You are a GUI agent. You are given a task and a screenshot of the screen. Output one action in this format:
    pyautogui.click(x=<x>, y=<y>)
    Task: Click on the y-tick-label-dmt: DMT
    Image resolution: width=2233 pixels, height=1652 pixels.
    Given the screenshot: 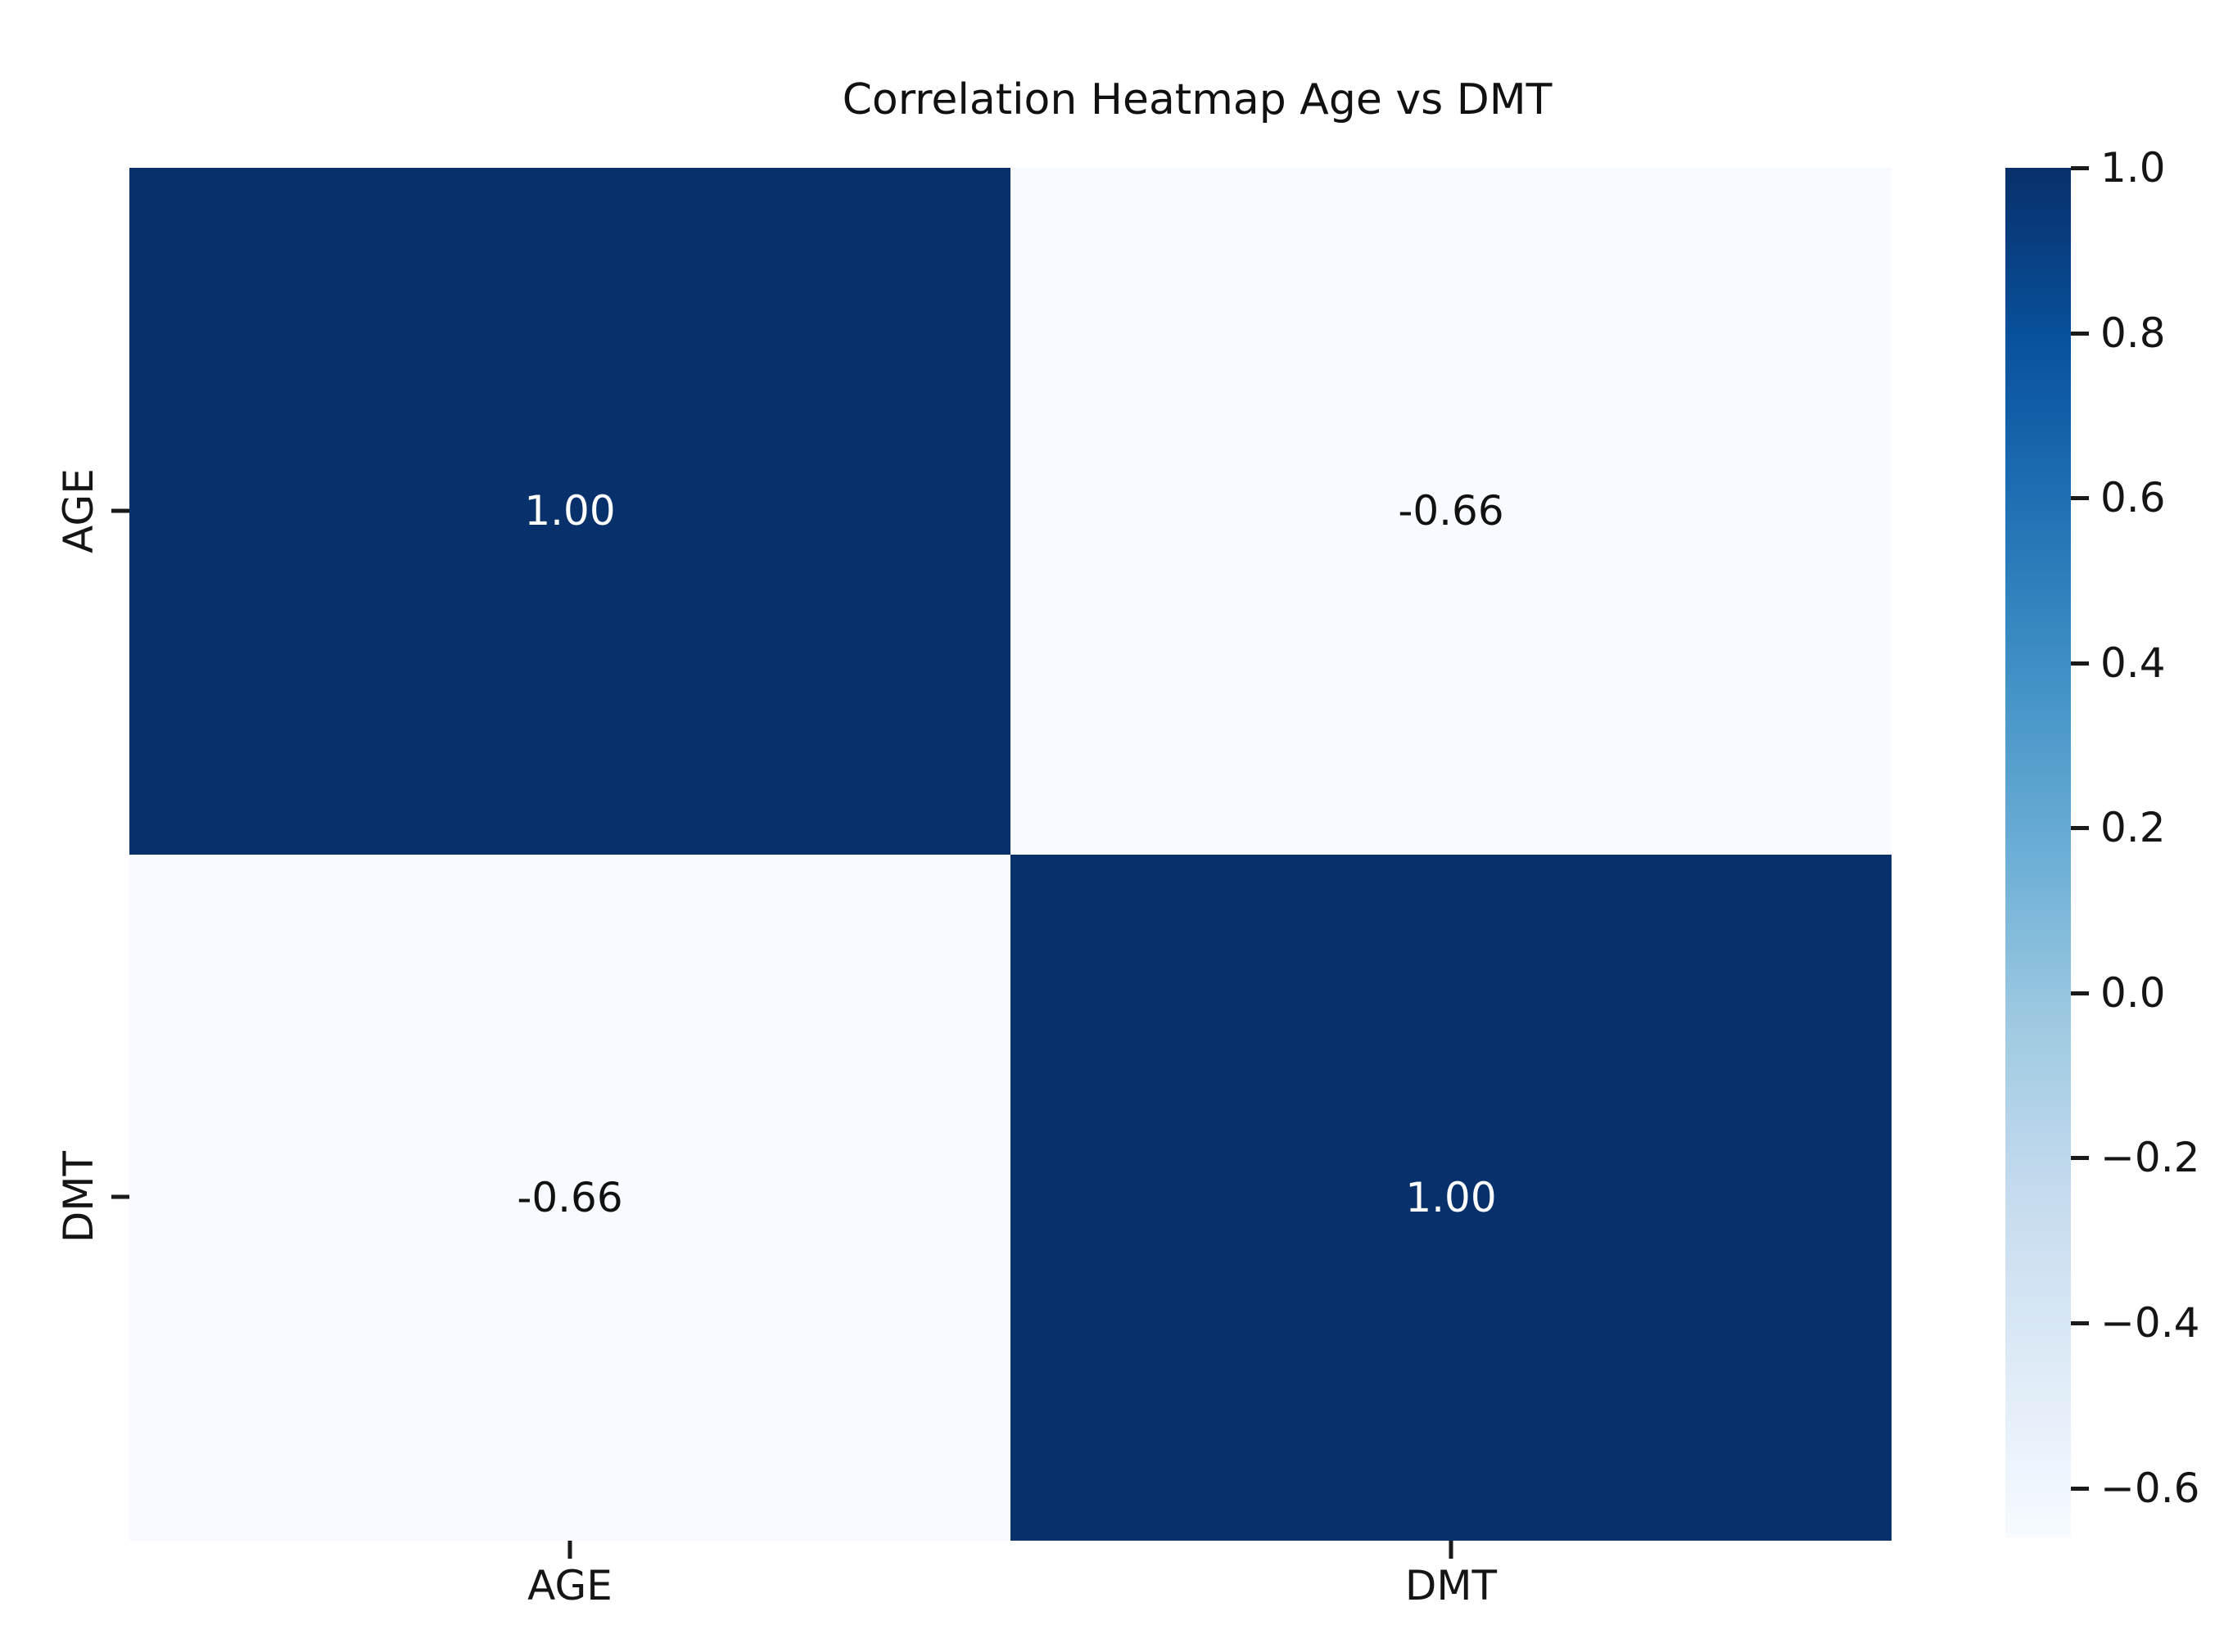 What is the action you would take?
    pyautogui.click(x=79, y=1197)
    